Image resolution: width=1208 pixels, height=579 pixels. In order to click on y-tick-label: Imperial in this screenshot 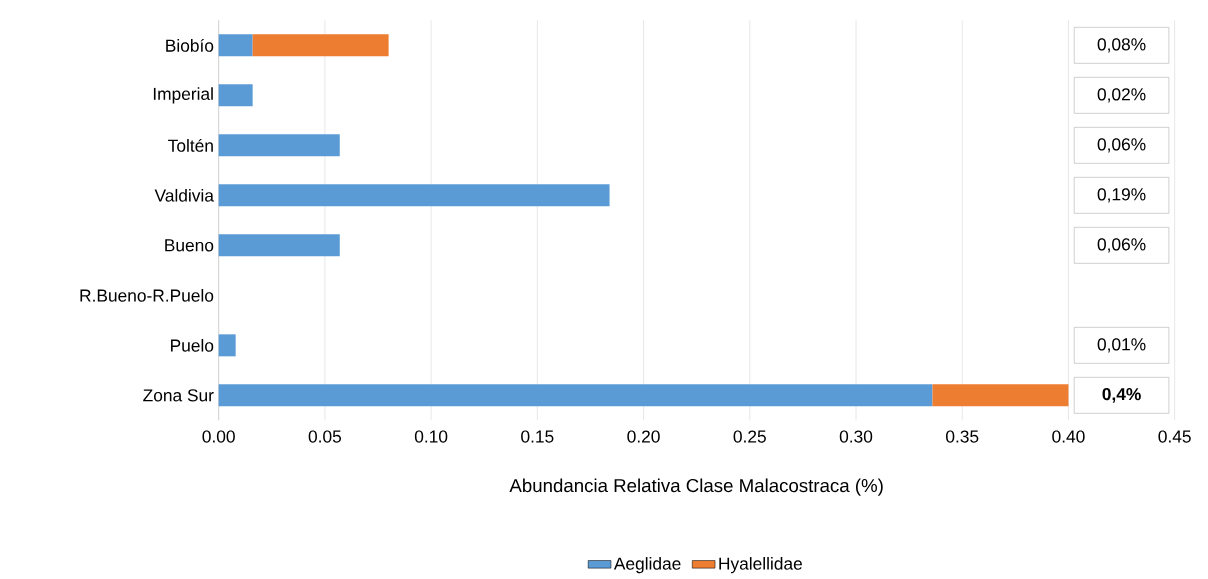, I will do `click(183, 95)`.